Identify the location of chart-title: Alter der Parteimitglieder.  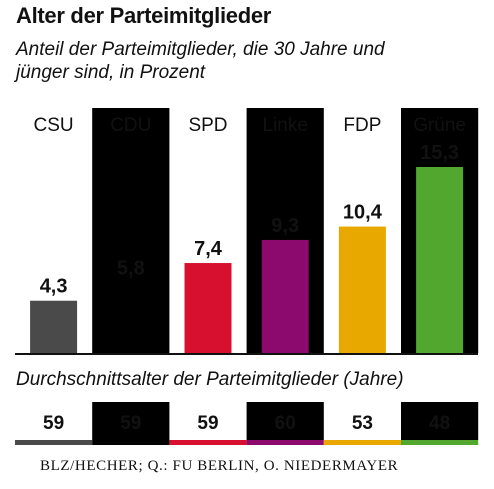
(144, 15).